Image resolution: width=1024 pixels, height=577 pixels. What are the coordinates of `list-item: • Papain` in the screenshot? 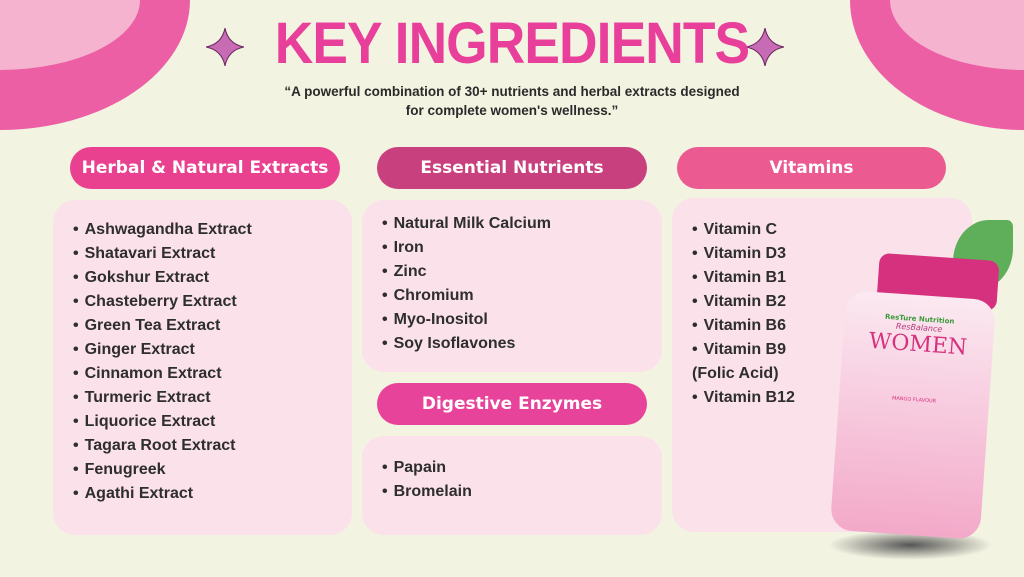 It's located at (522, 468).